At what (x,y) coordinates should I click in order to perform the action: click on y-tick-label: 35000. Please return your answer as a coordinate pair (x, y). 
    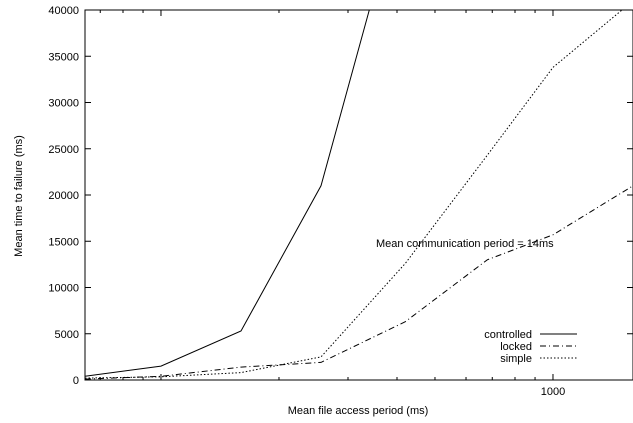
    Looking at the image, I should click on (63, 57).